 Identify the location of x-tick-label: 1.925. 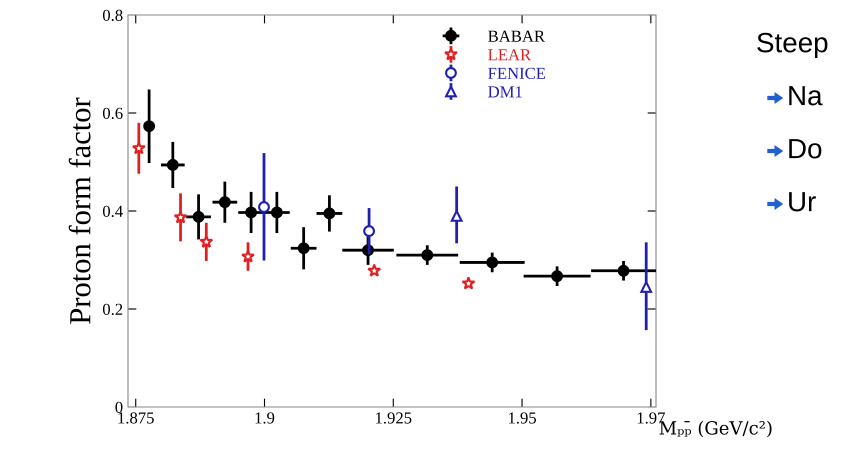
(394, 418).